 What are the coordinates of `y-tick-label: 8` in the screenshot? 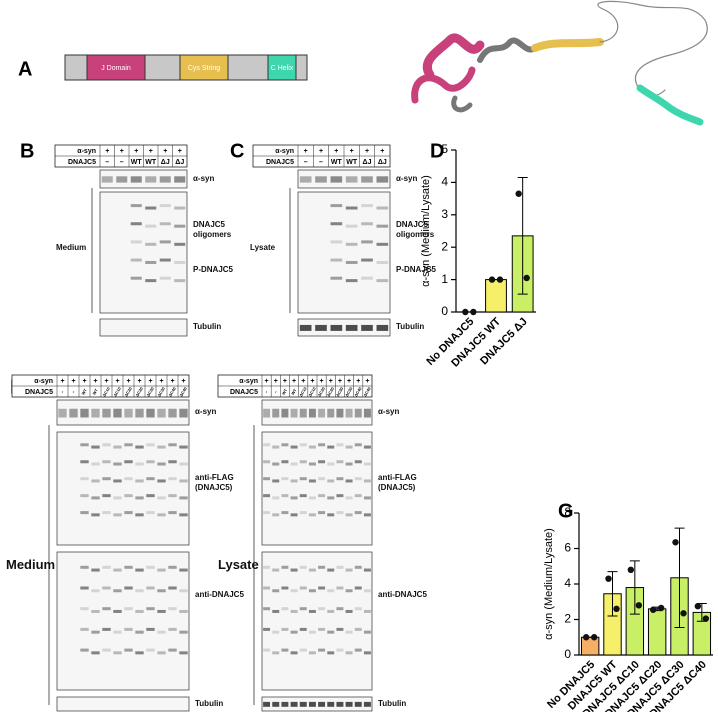 It's located at (567, 512).